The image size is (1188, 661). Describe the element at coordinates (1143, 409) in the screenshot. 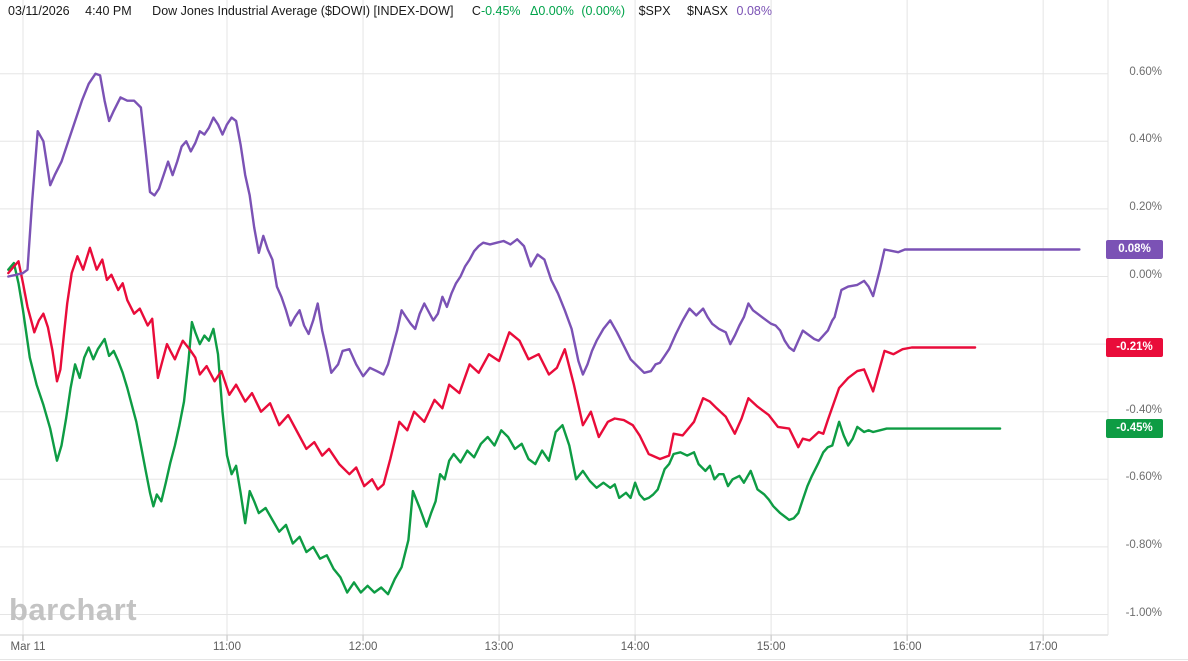

I see `y-axis-label: -0.40%` at that location.